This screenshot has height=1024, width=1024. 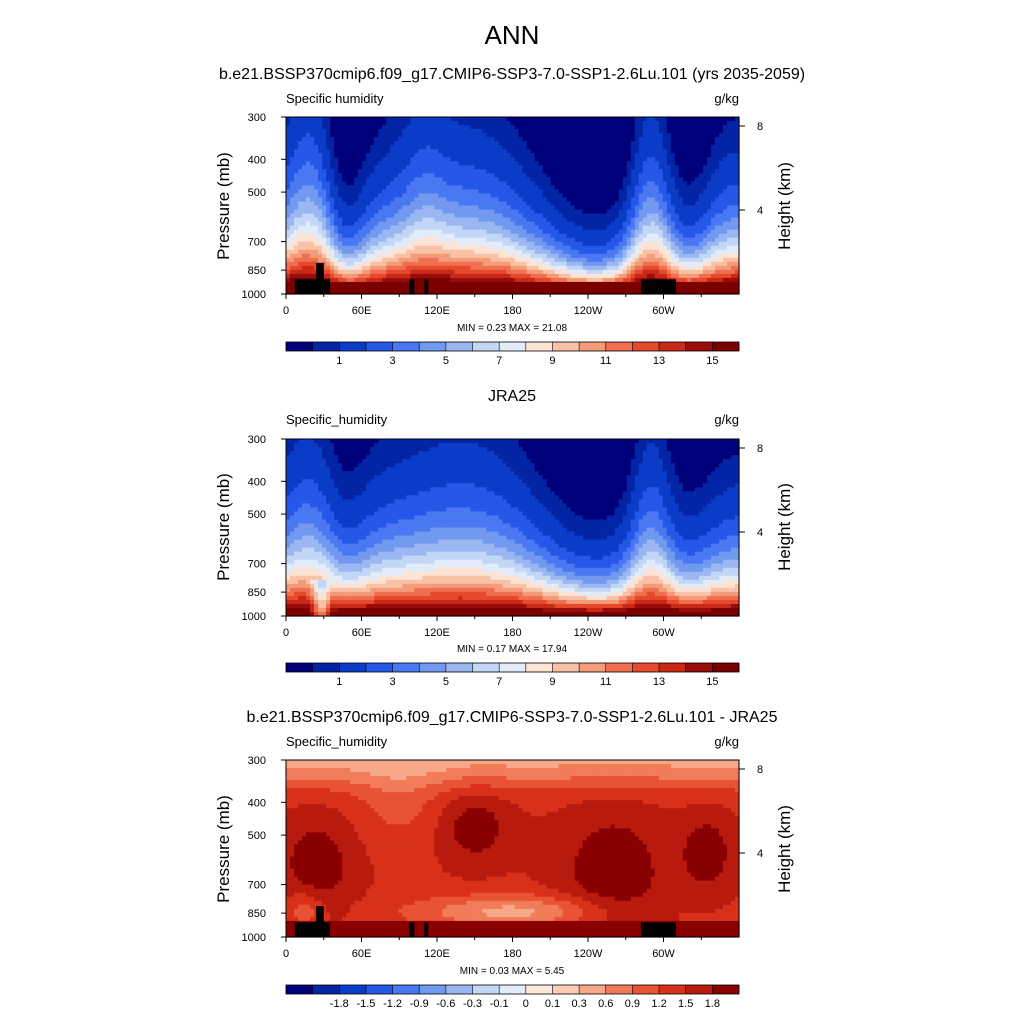 What do you see at coordinates (320, 278) in the screenshot?
I see `topography-block` at bounding box center [320, 278].